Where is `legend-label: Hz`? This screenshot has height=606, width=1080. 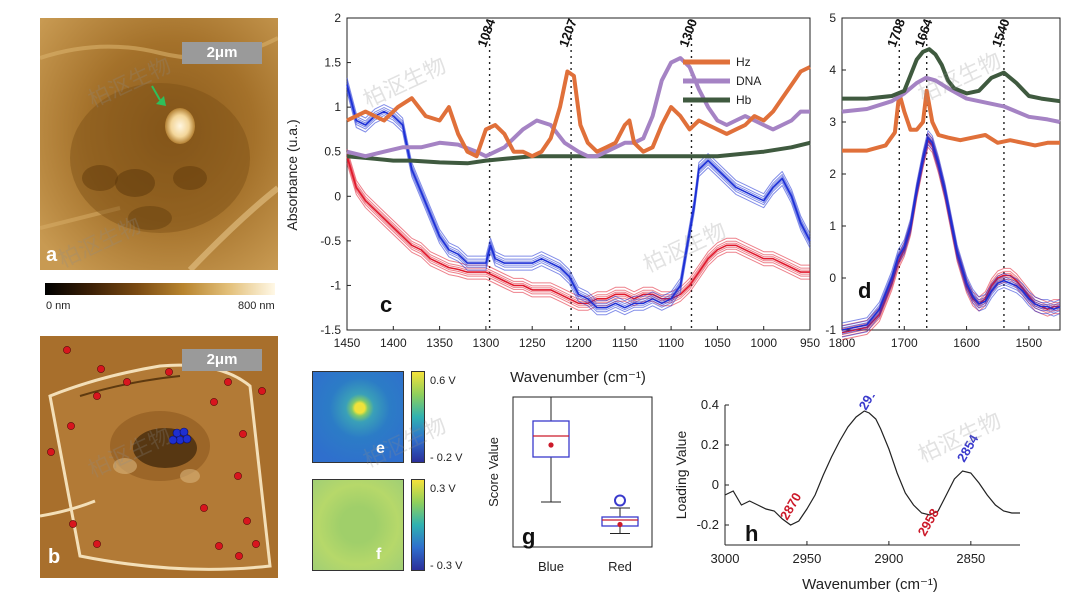
legend-label: Hz is located at coordinates (743, 62).